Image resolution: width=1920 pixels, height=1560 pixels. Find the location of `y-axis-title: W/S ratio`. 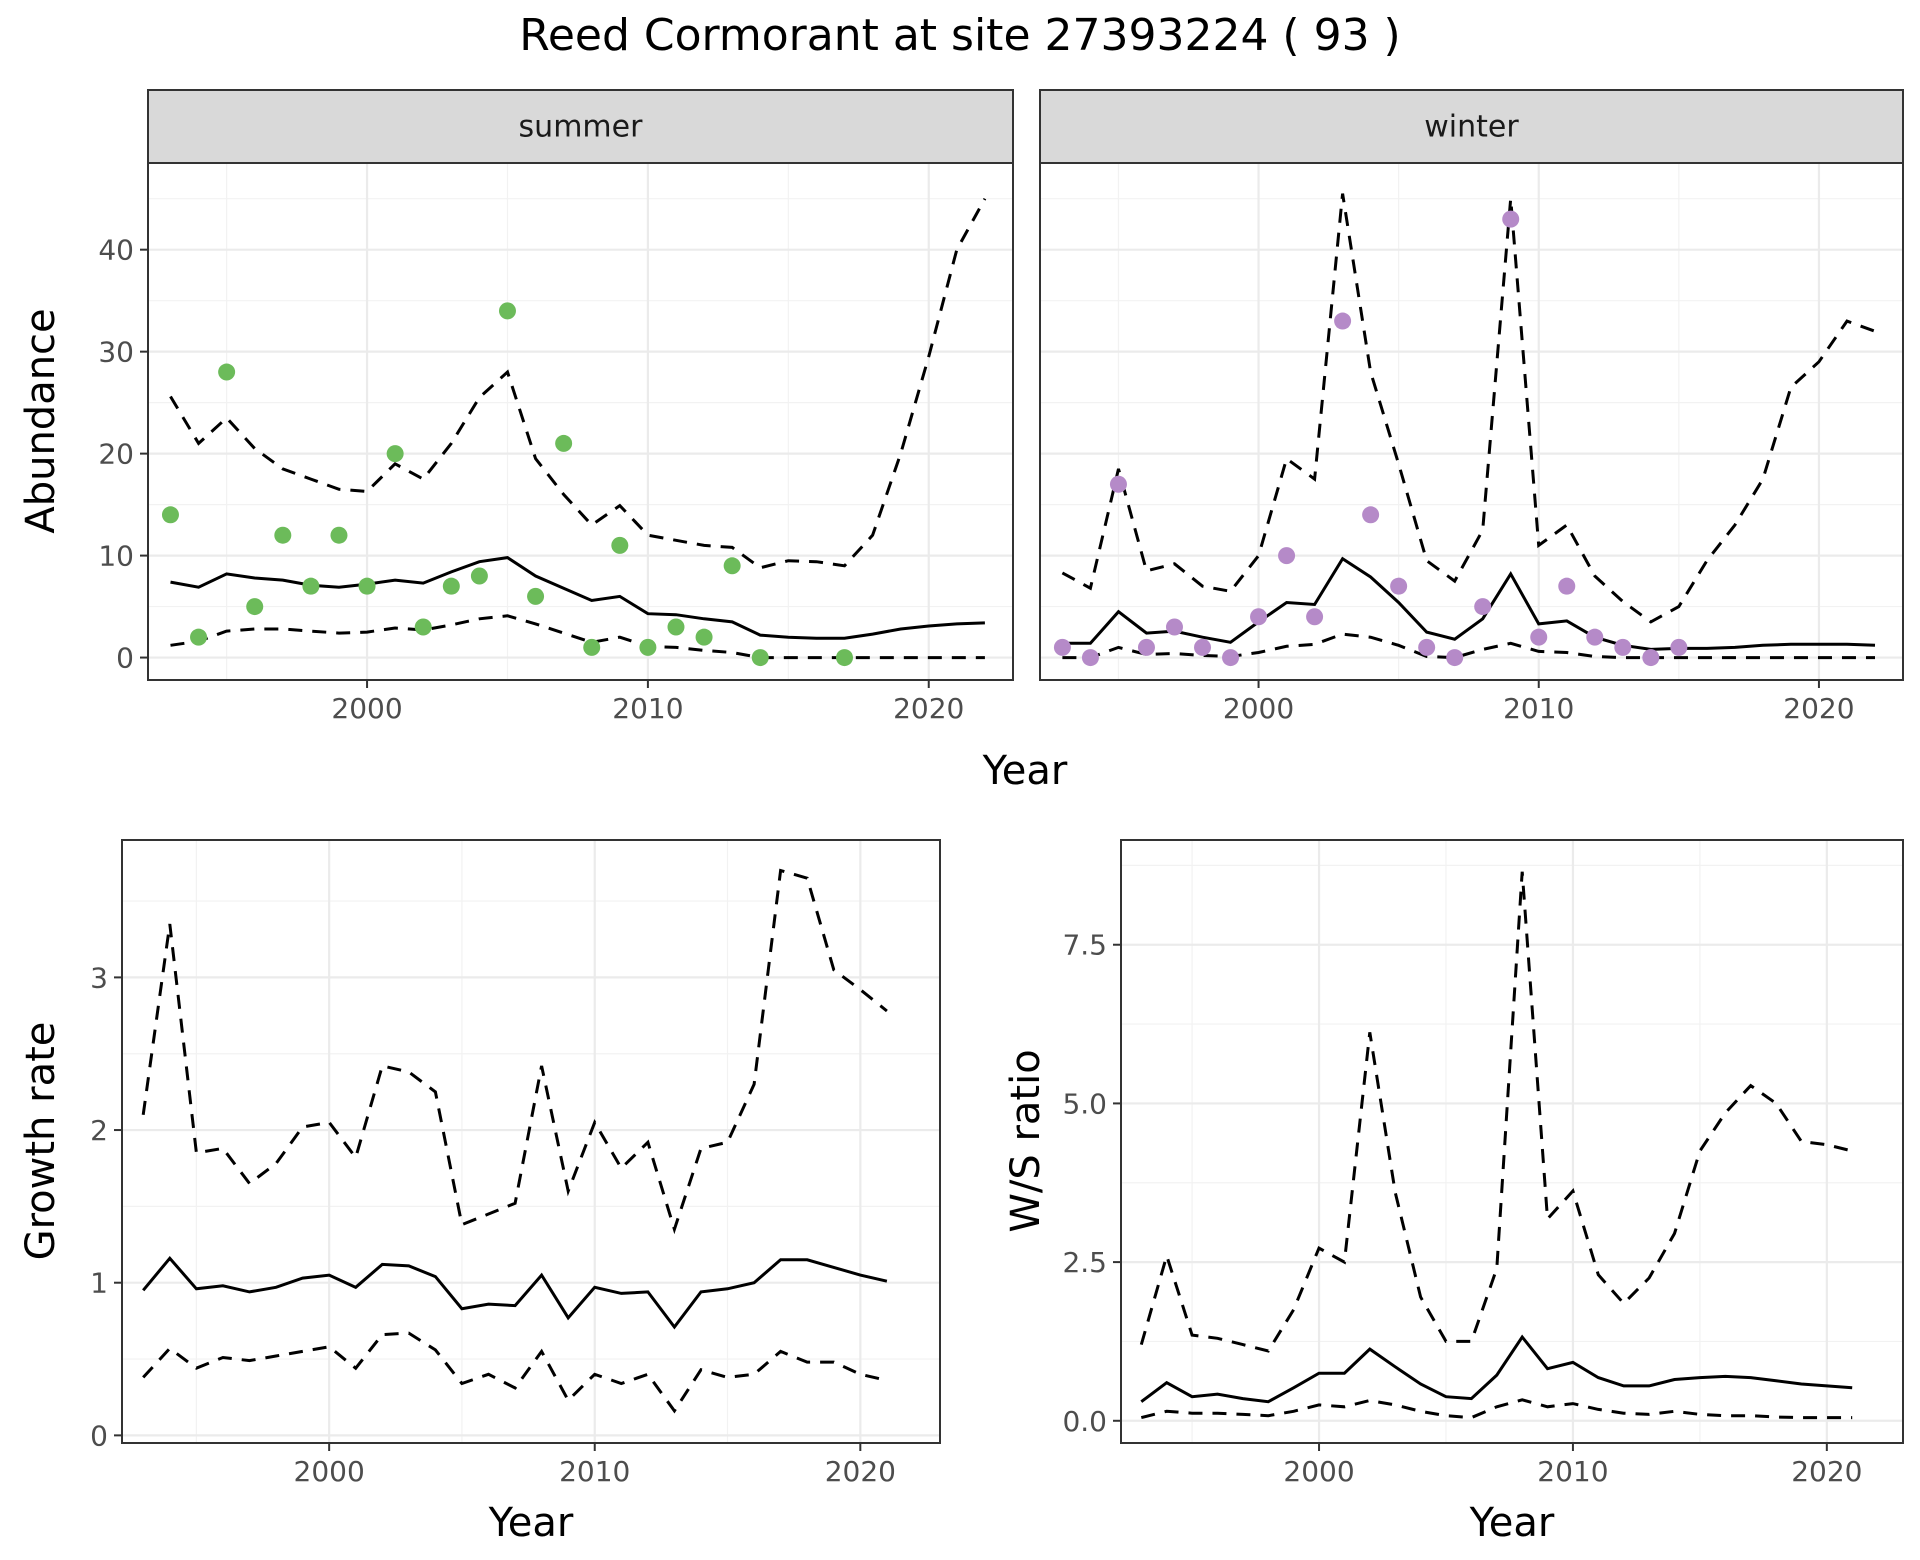

y-axis-title: W/S ratio is located at coordinates (1026, 1140).